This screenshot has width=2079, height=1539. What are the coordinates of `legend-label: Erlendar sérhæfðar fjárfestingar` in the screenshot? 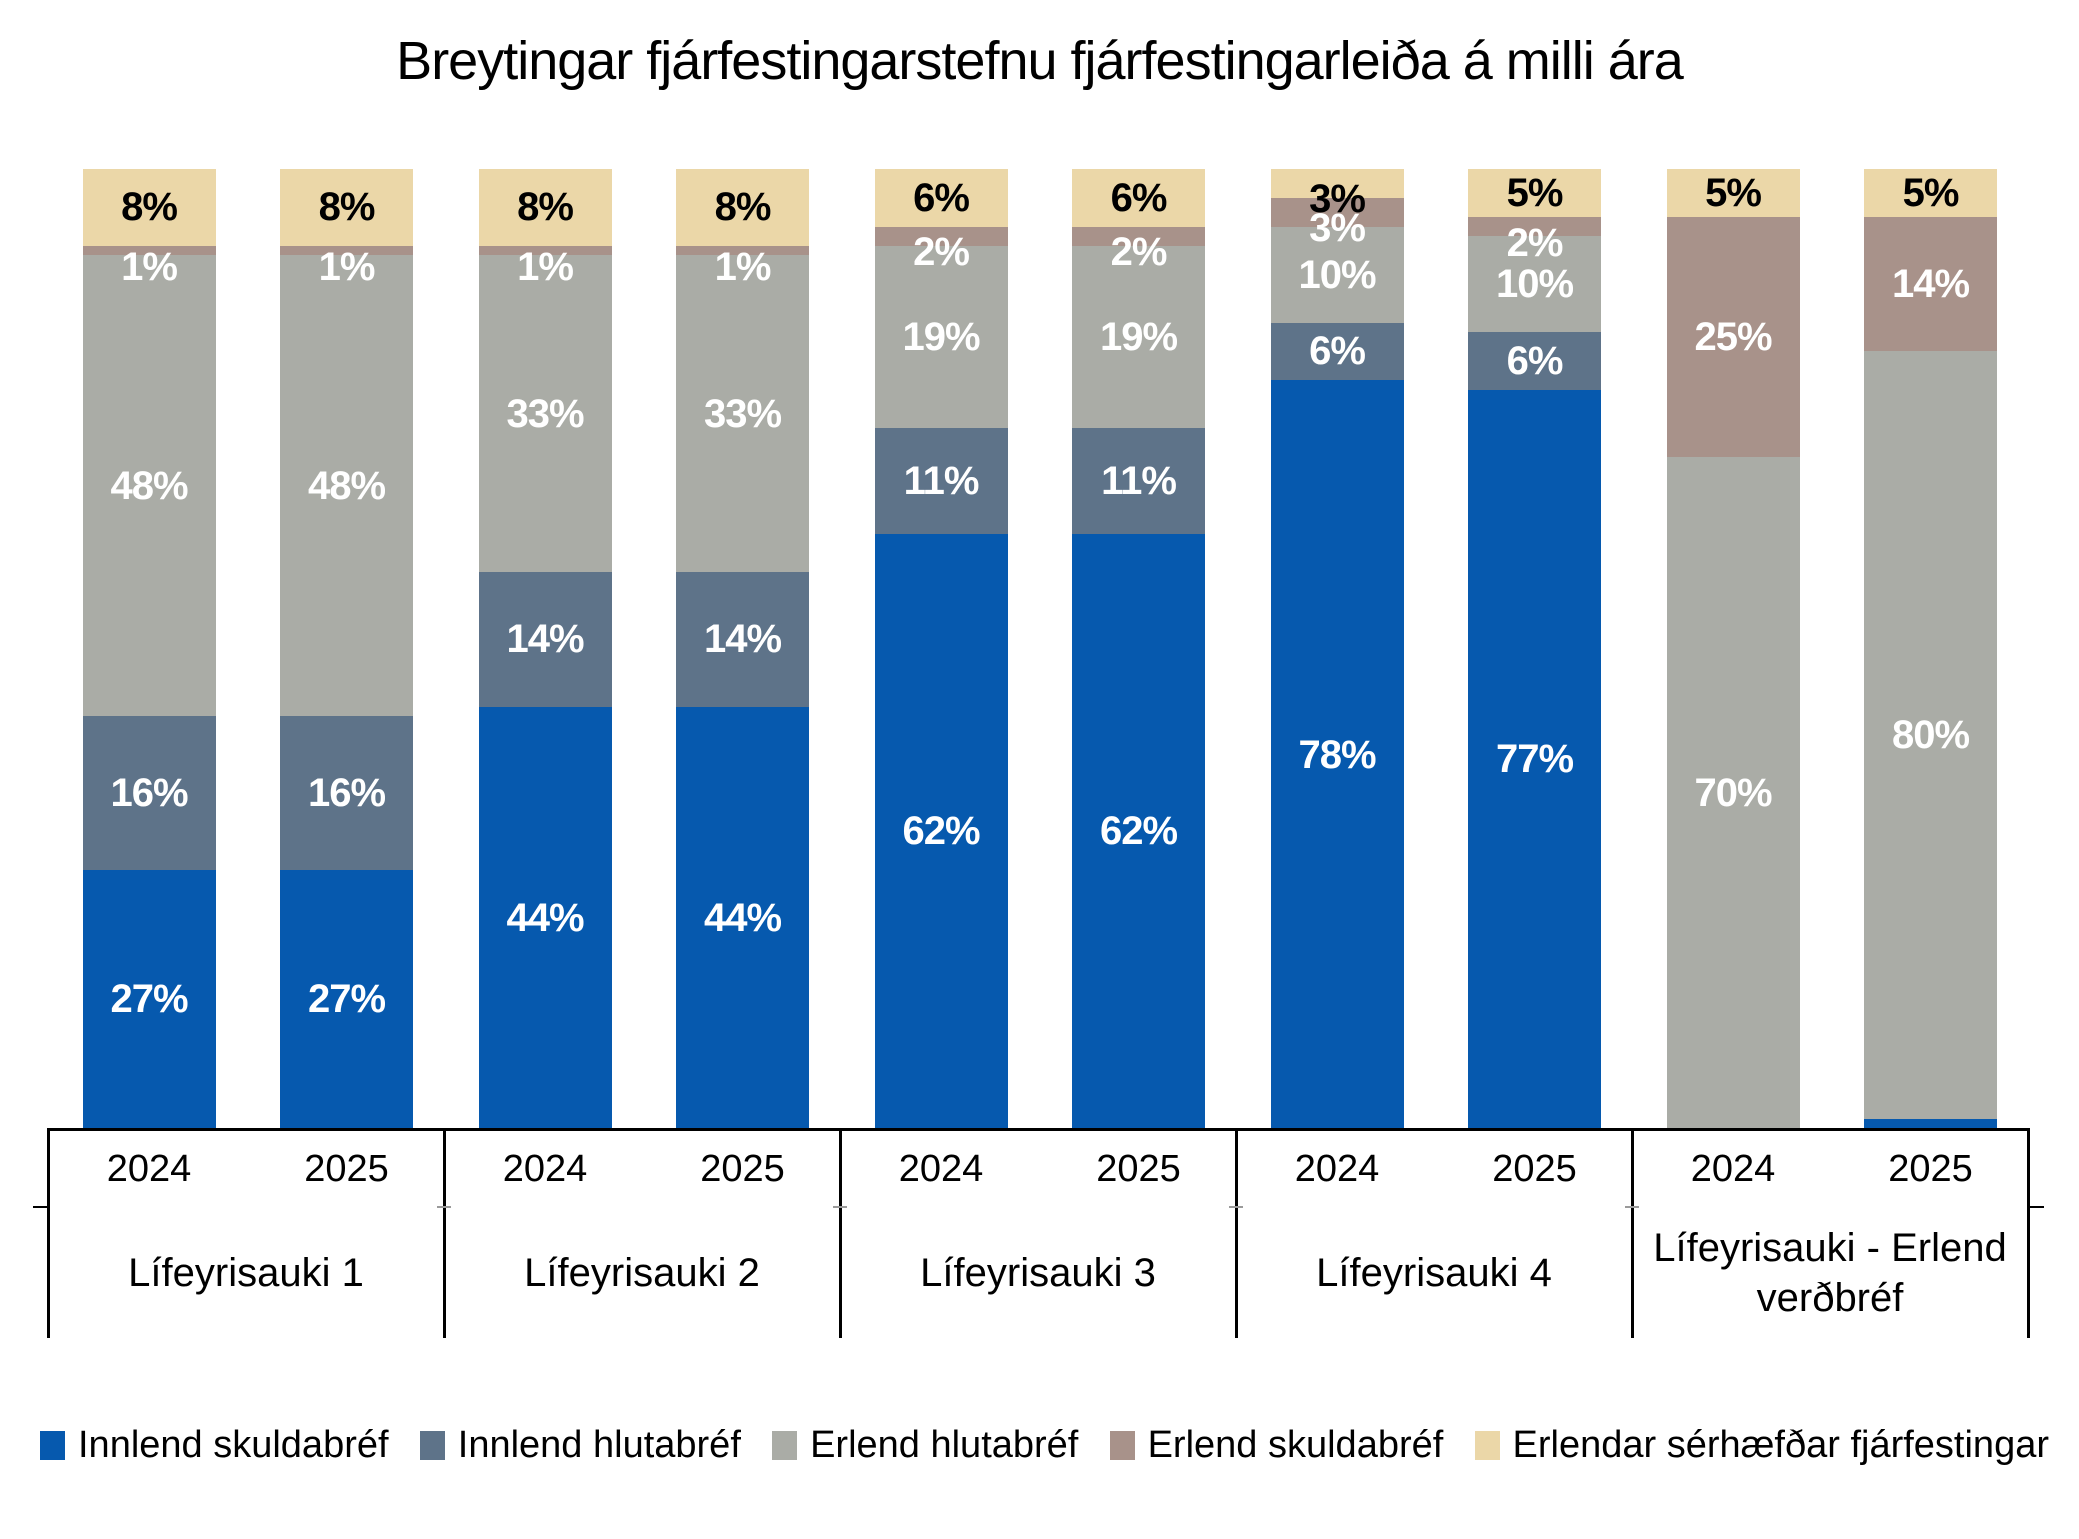 It's located at (1780, 1445).